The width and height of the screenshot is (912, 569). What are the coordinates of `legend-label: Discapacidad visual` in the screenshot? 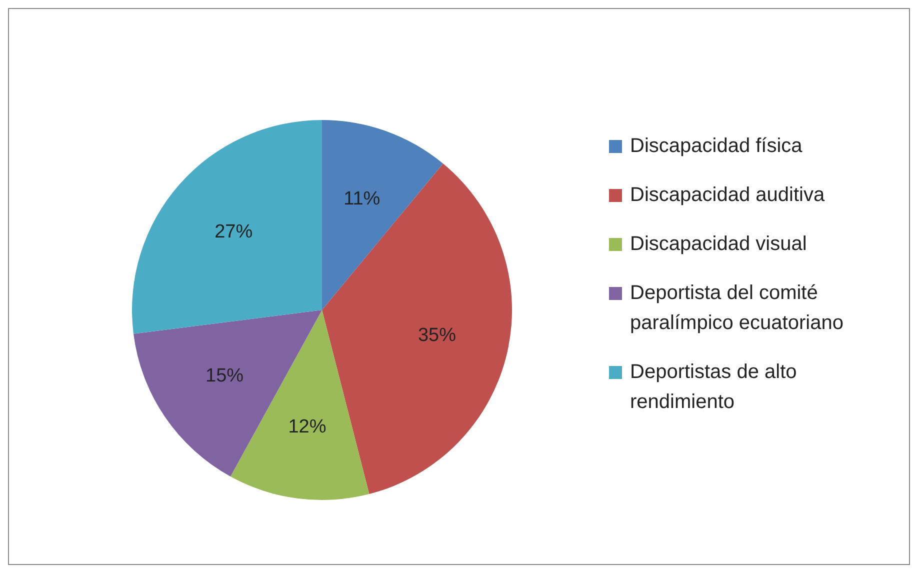 It's located at (718, 244).